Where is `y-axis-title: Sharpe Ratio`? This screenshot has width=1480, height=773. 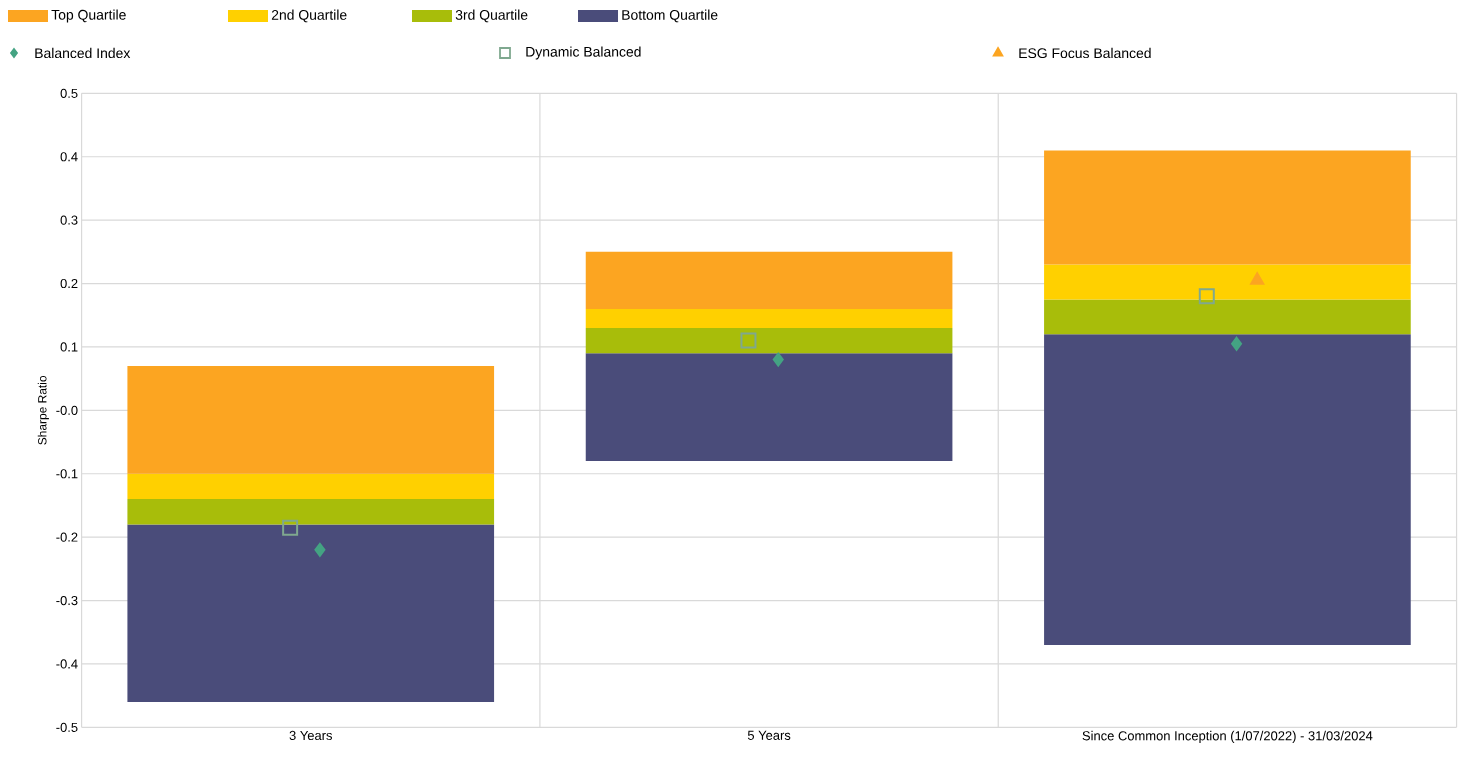
y-axis-title: Sharpe Ratio is located at coordinates (43, 410).